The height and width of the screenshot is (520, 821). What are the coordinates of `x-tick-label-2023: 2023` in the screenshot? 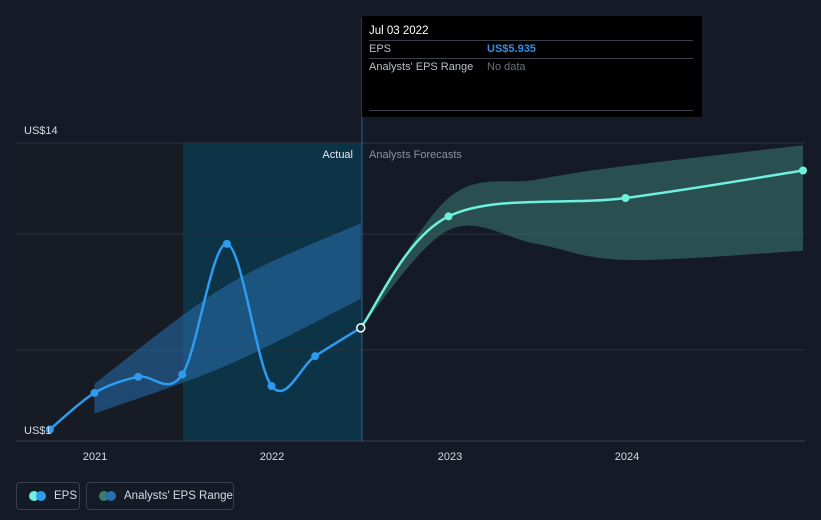 It's located at (450, 457).